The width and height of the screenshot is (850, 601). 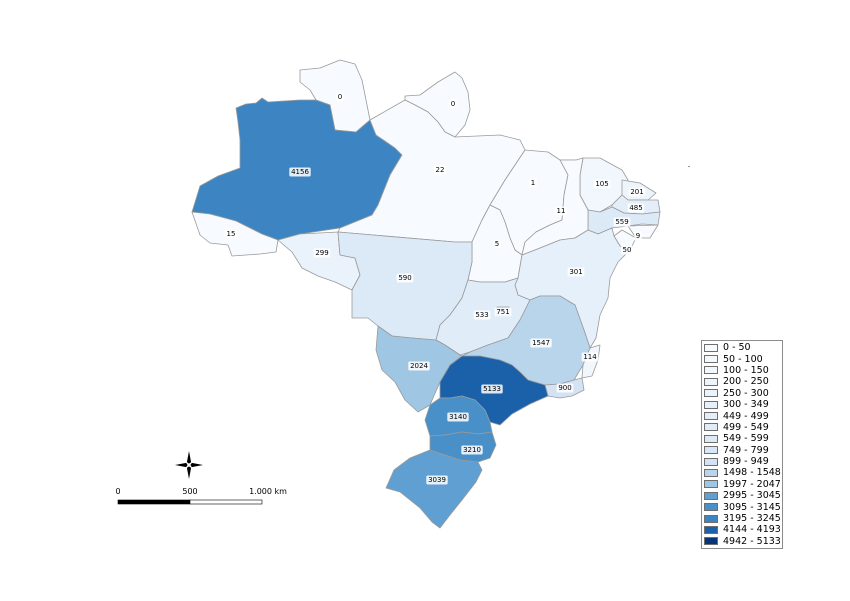 I want to click on state-value-label: 590, so click(x=404, y=278).